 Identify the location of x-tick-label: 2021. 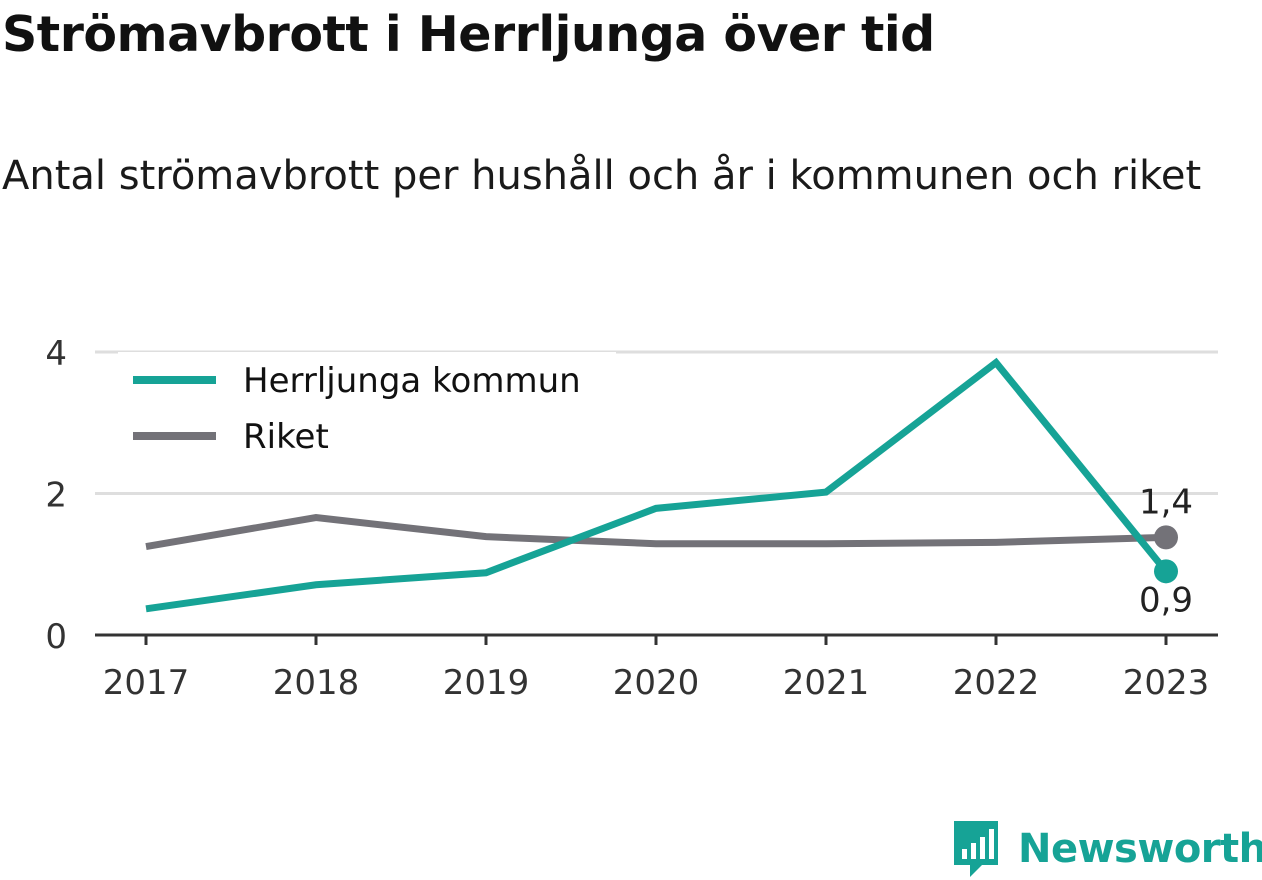
(826, 683).